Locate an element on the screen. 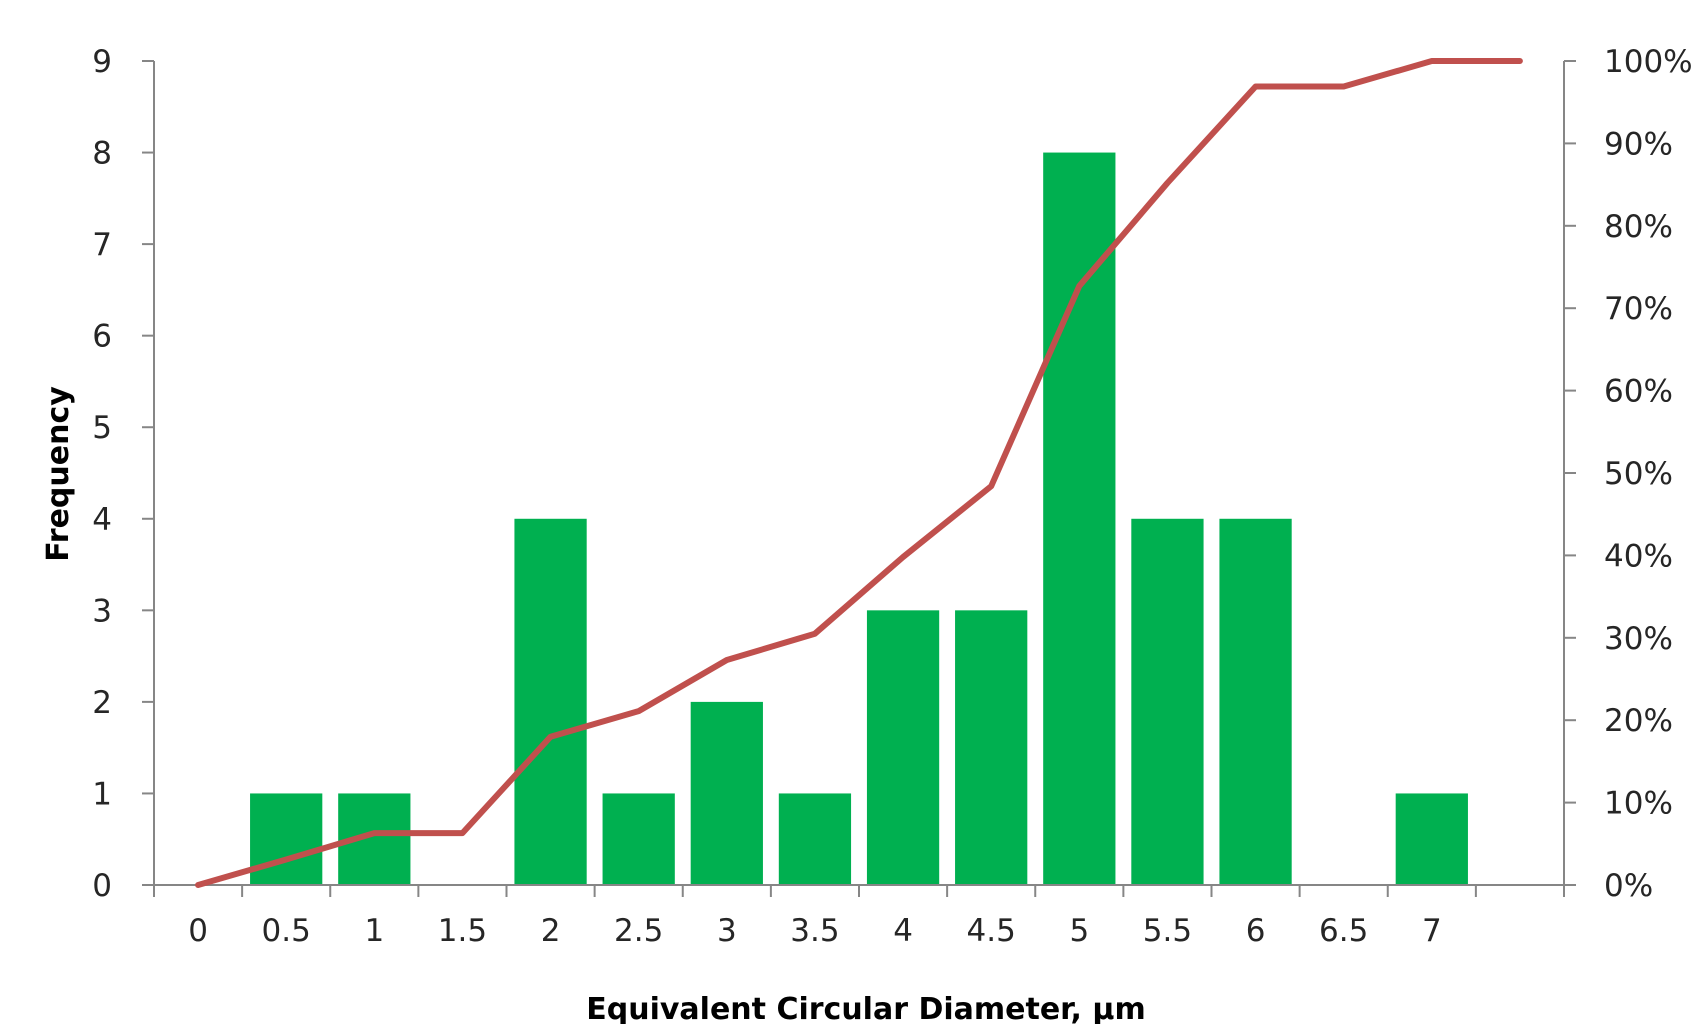 The width and height of the screenshot is (1693, 1024). x-tick-label-14: 7 is located at coordinates (1432, 931).